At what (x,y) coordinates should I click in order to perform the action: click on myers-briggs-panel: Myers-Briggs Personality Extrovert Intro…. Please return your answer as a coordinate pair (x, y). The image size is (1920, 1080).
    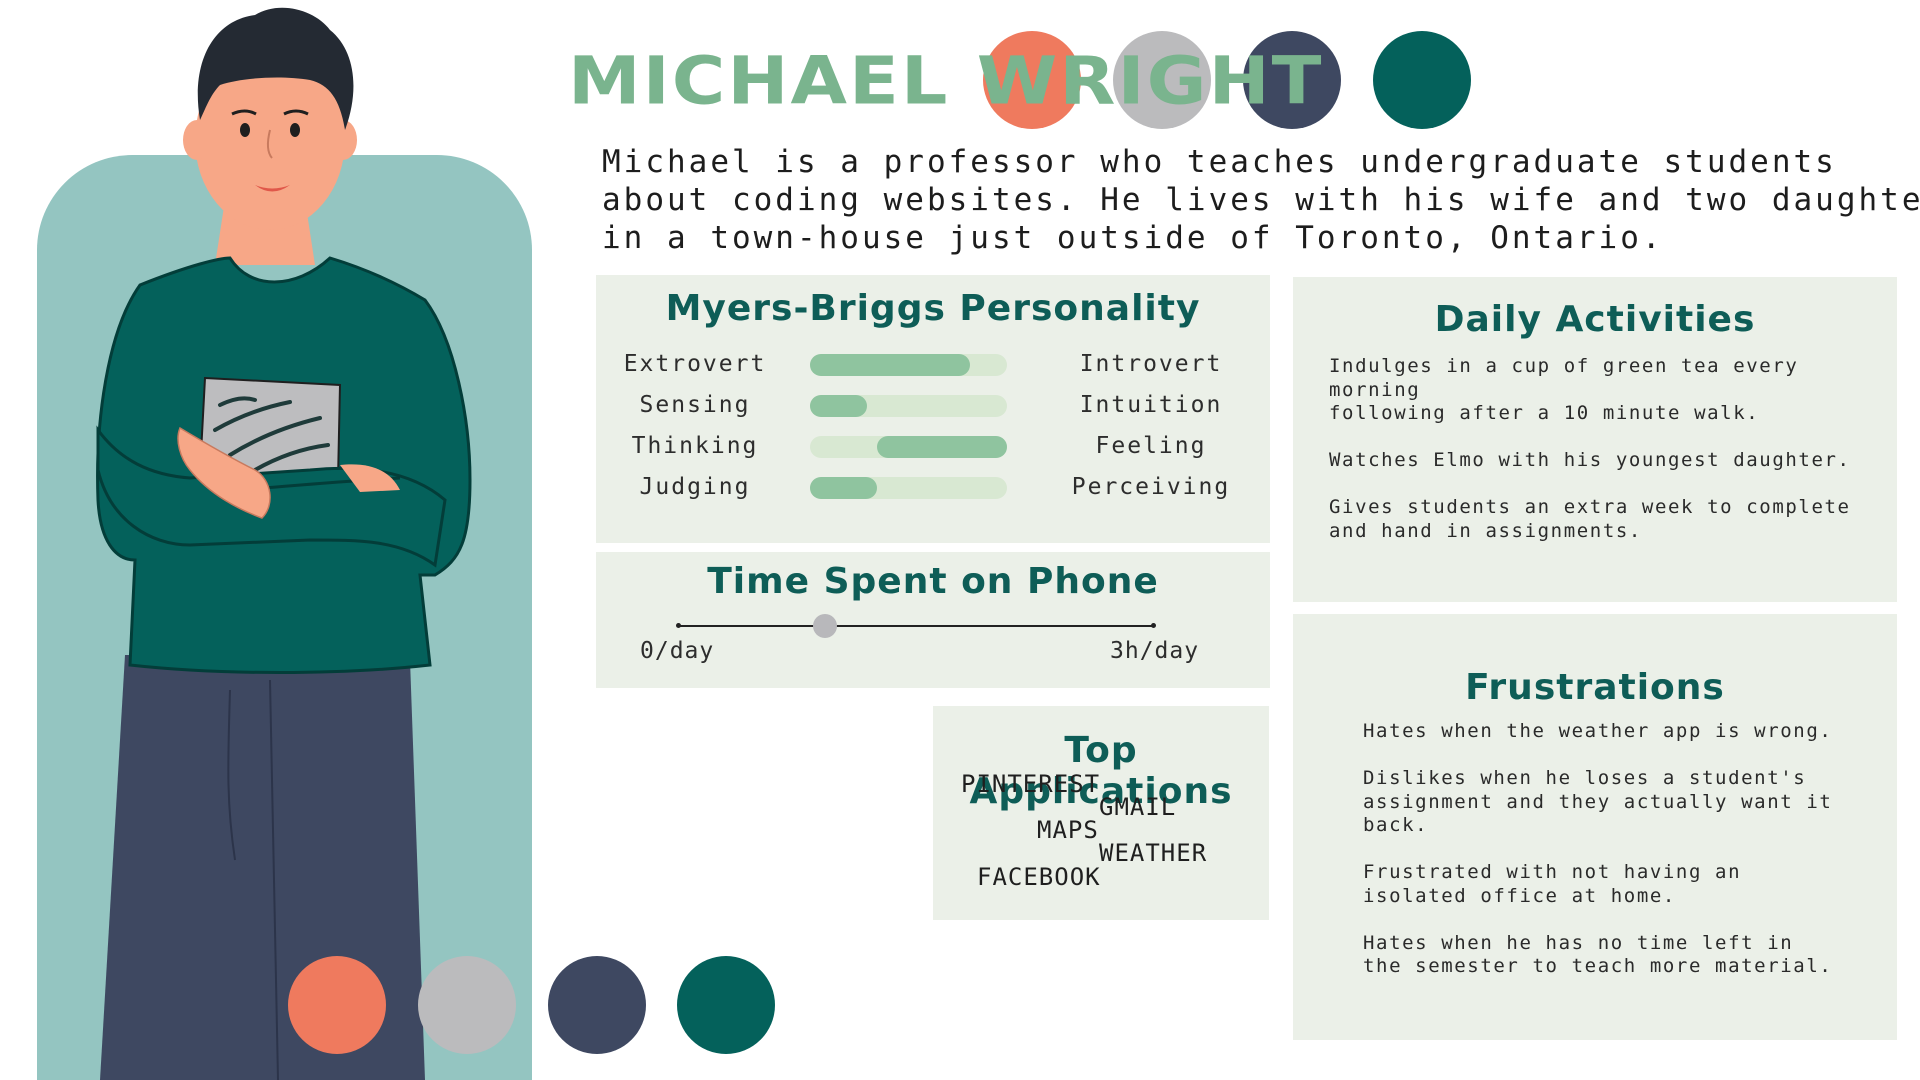
    Looking at the image, I should click on (933, 409).